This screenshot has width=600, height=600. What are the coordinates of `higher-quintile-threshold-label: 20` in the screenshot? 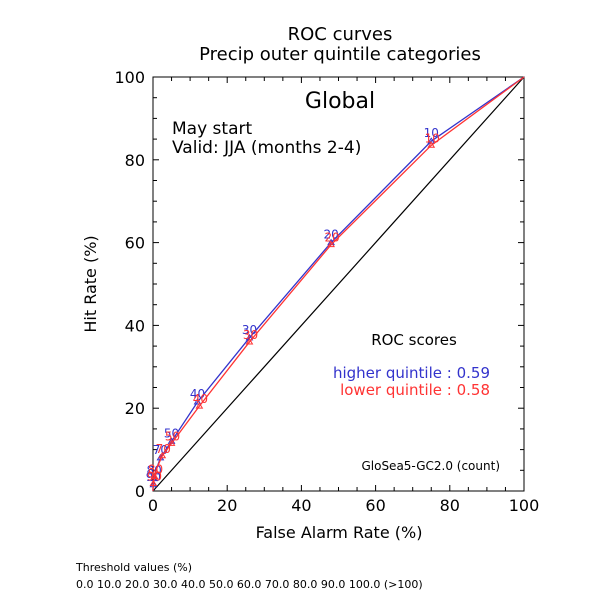 It's located at (330, 235).